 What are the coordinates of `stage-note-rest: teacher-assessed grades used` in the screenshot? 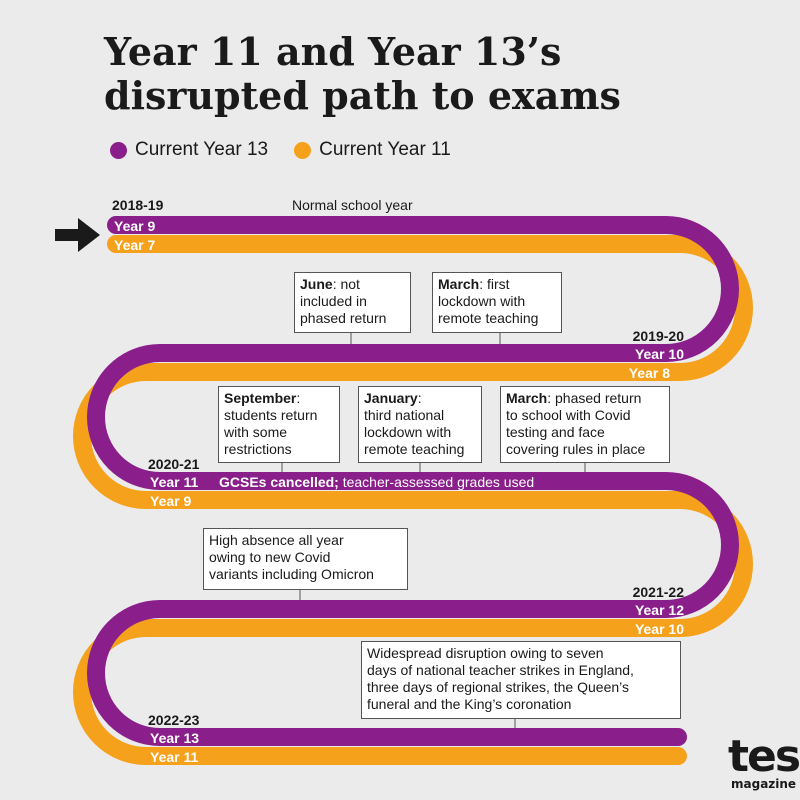 It's located at (436, 482).